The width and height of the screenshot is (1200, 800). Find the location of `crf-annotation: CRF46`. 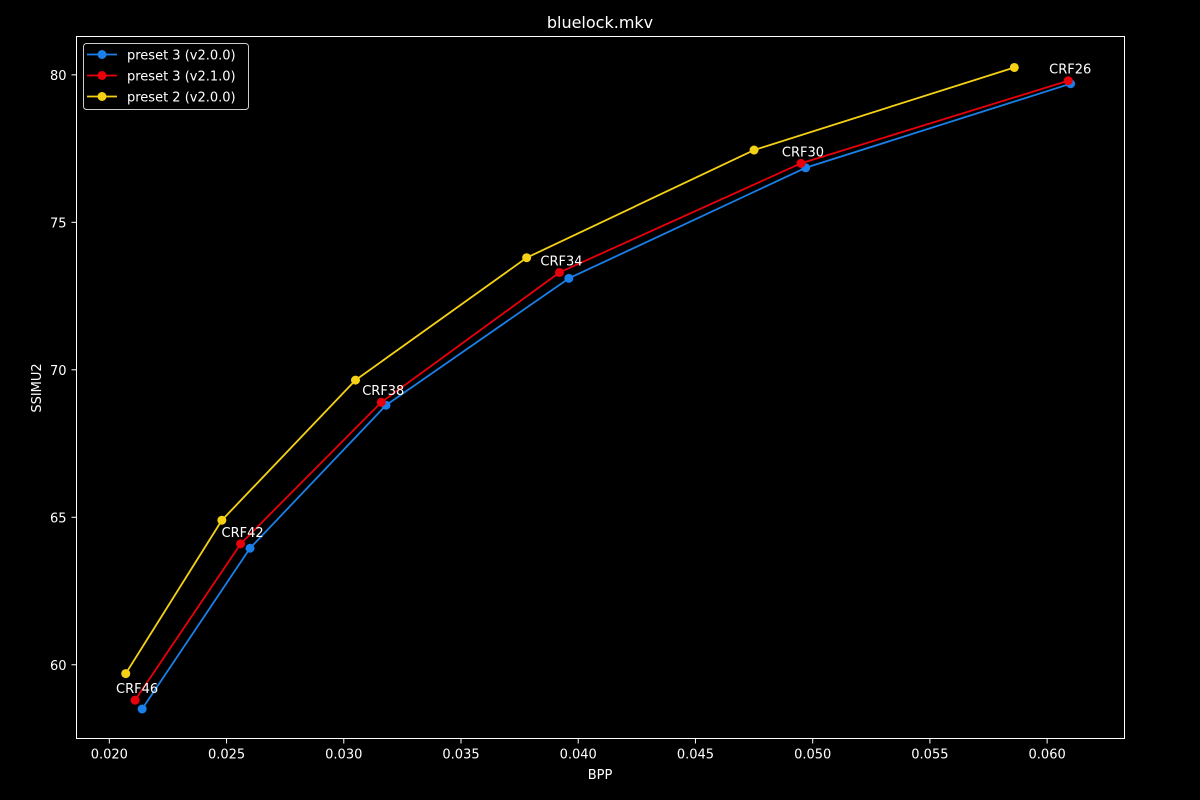

crf-annotation: CRF46 is located at coordinates (137, 689).